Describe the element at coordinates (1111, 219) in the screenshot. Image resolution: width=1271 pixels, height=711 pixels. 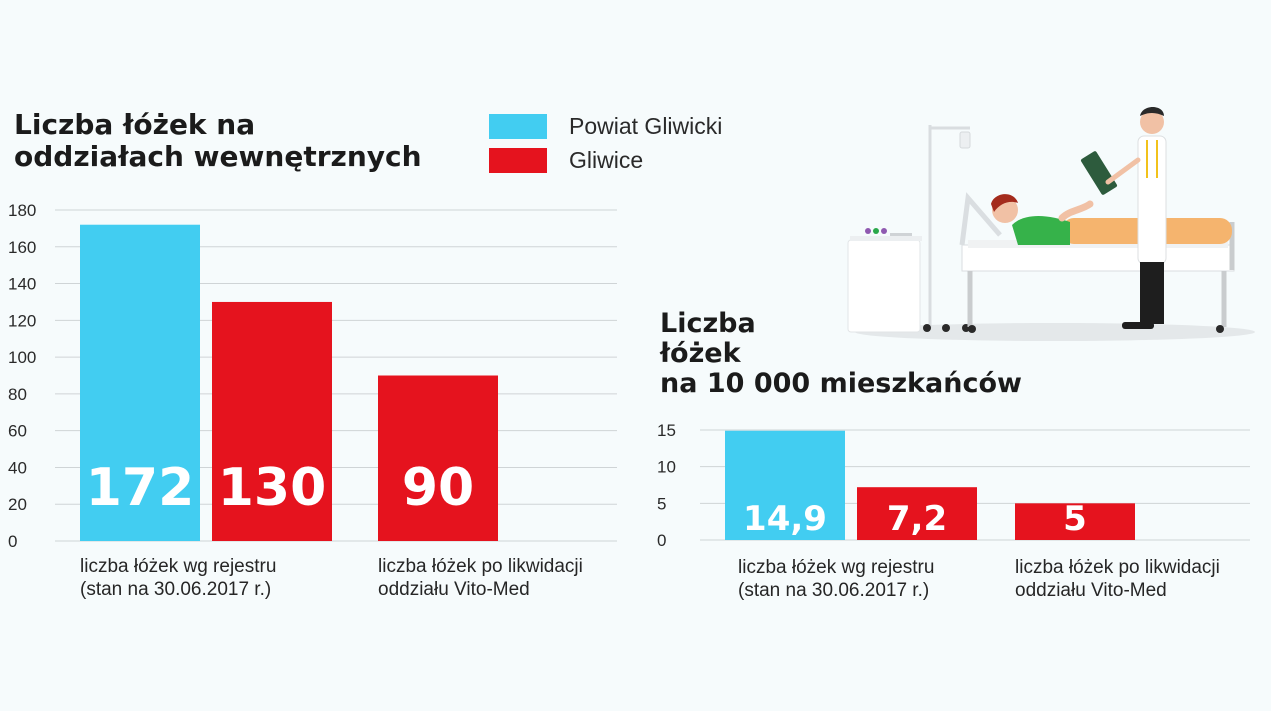
I see `patient-icon` at that location.